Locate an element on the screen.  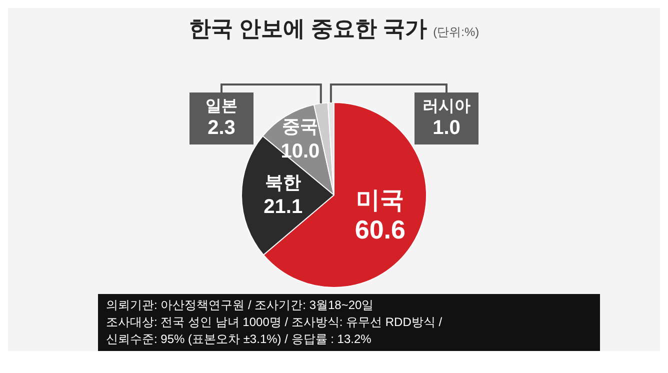
chart-title: 한국 안보에 중요한 국가 is located at coordinates (308, 28).